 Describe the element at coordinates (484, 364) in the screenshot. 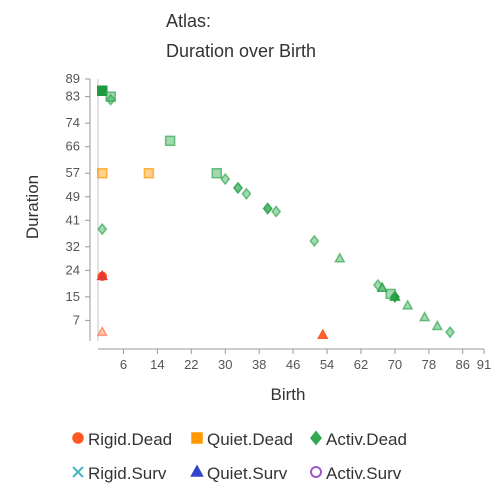

I see `x-tick-label: 91` at that location.